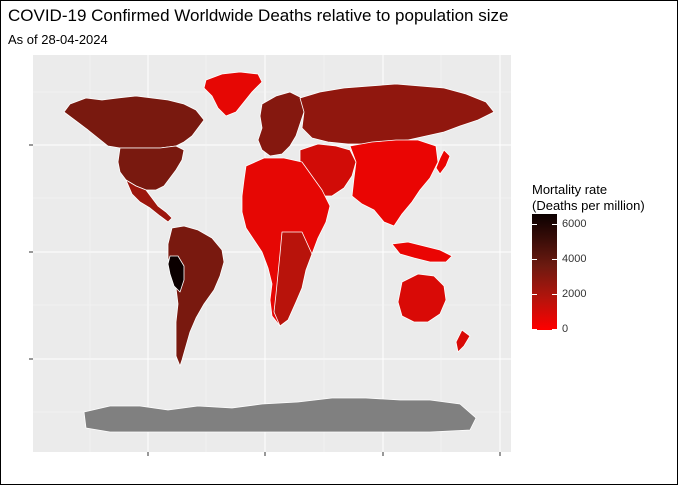  Describe the element at coordinates (544, 272) in the screenshot. I see `legend-colorbar` at that location.